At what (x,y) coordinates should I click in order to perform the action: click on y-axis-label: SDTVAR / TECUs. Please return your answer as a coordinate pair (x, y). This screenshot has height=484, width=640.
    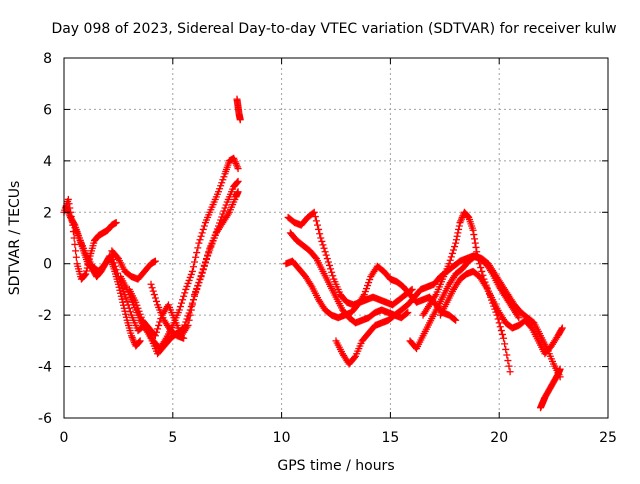
    Looking at the image, I should click on (15, 238).